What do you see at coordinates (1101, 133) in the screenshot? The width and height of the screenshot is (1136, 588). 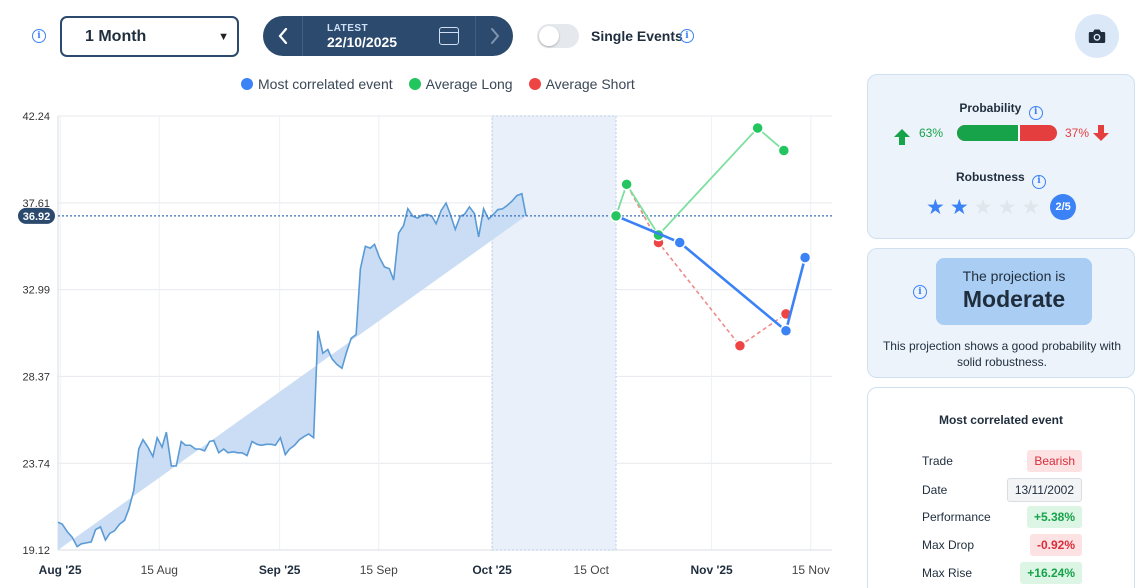 I see `arrow-down-icon` at bounding box center [1101, 133].